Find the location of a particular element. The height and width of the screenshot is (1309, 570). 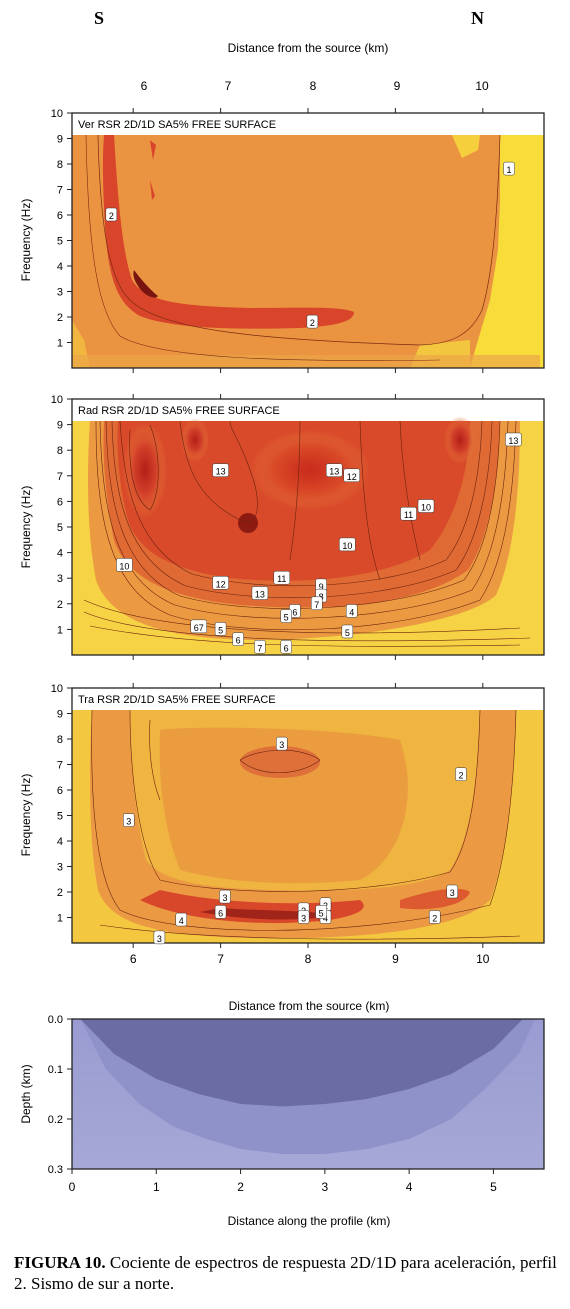

top-axis-label: Distance from the source (km) is located at coordinates (308, 48).